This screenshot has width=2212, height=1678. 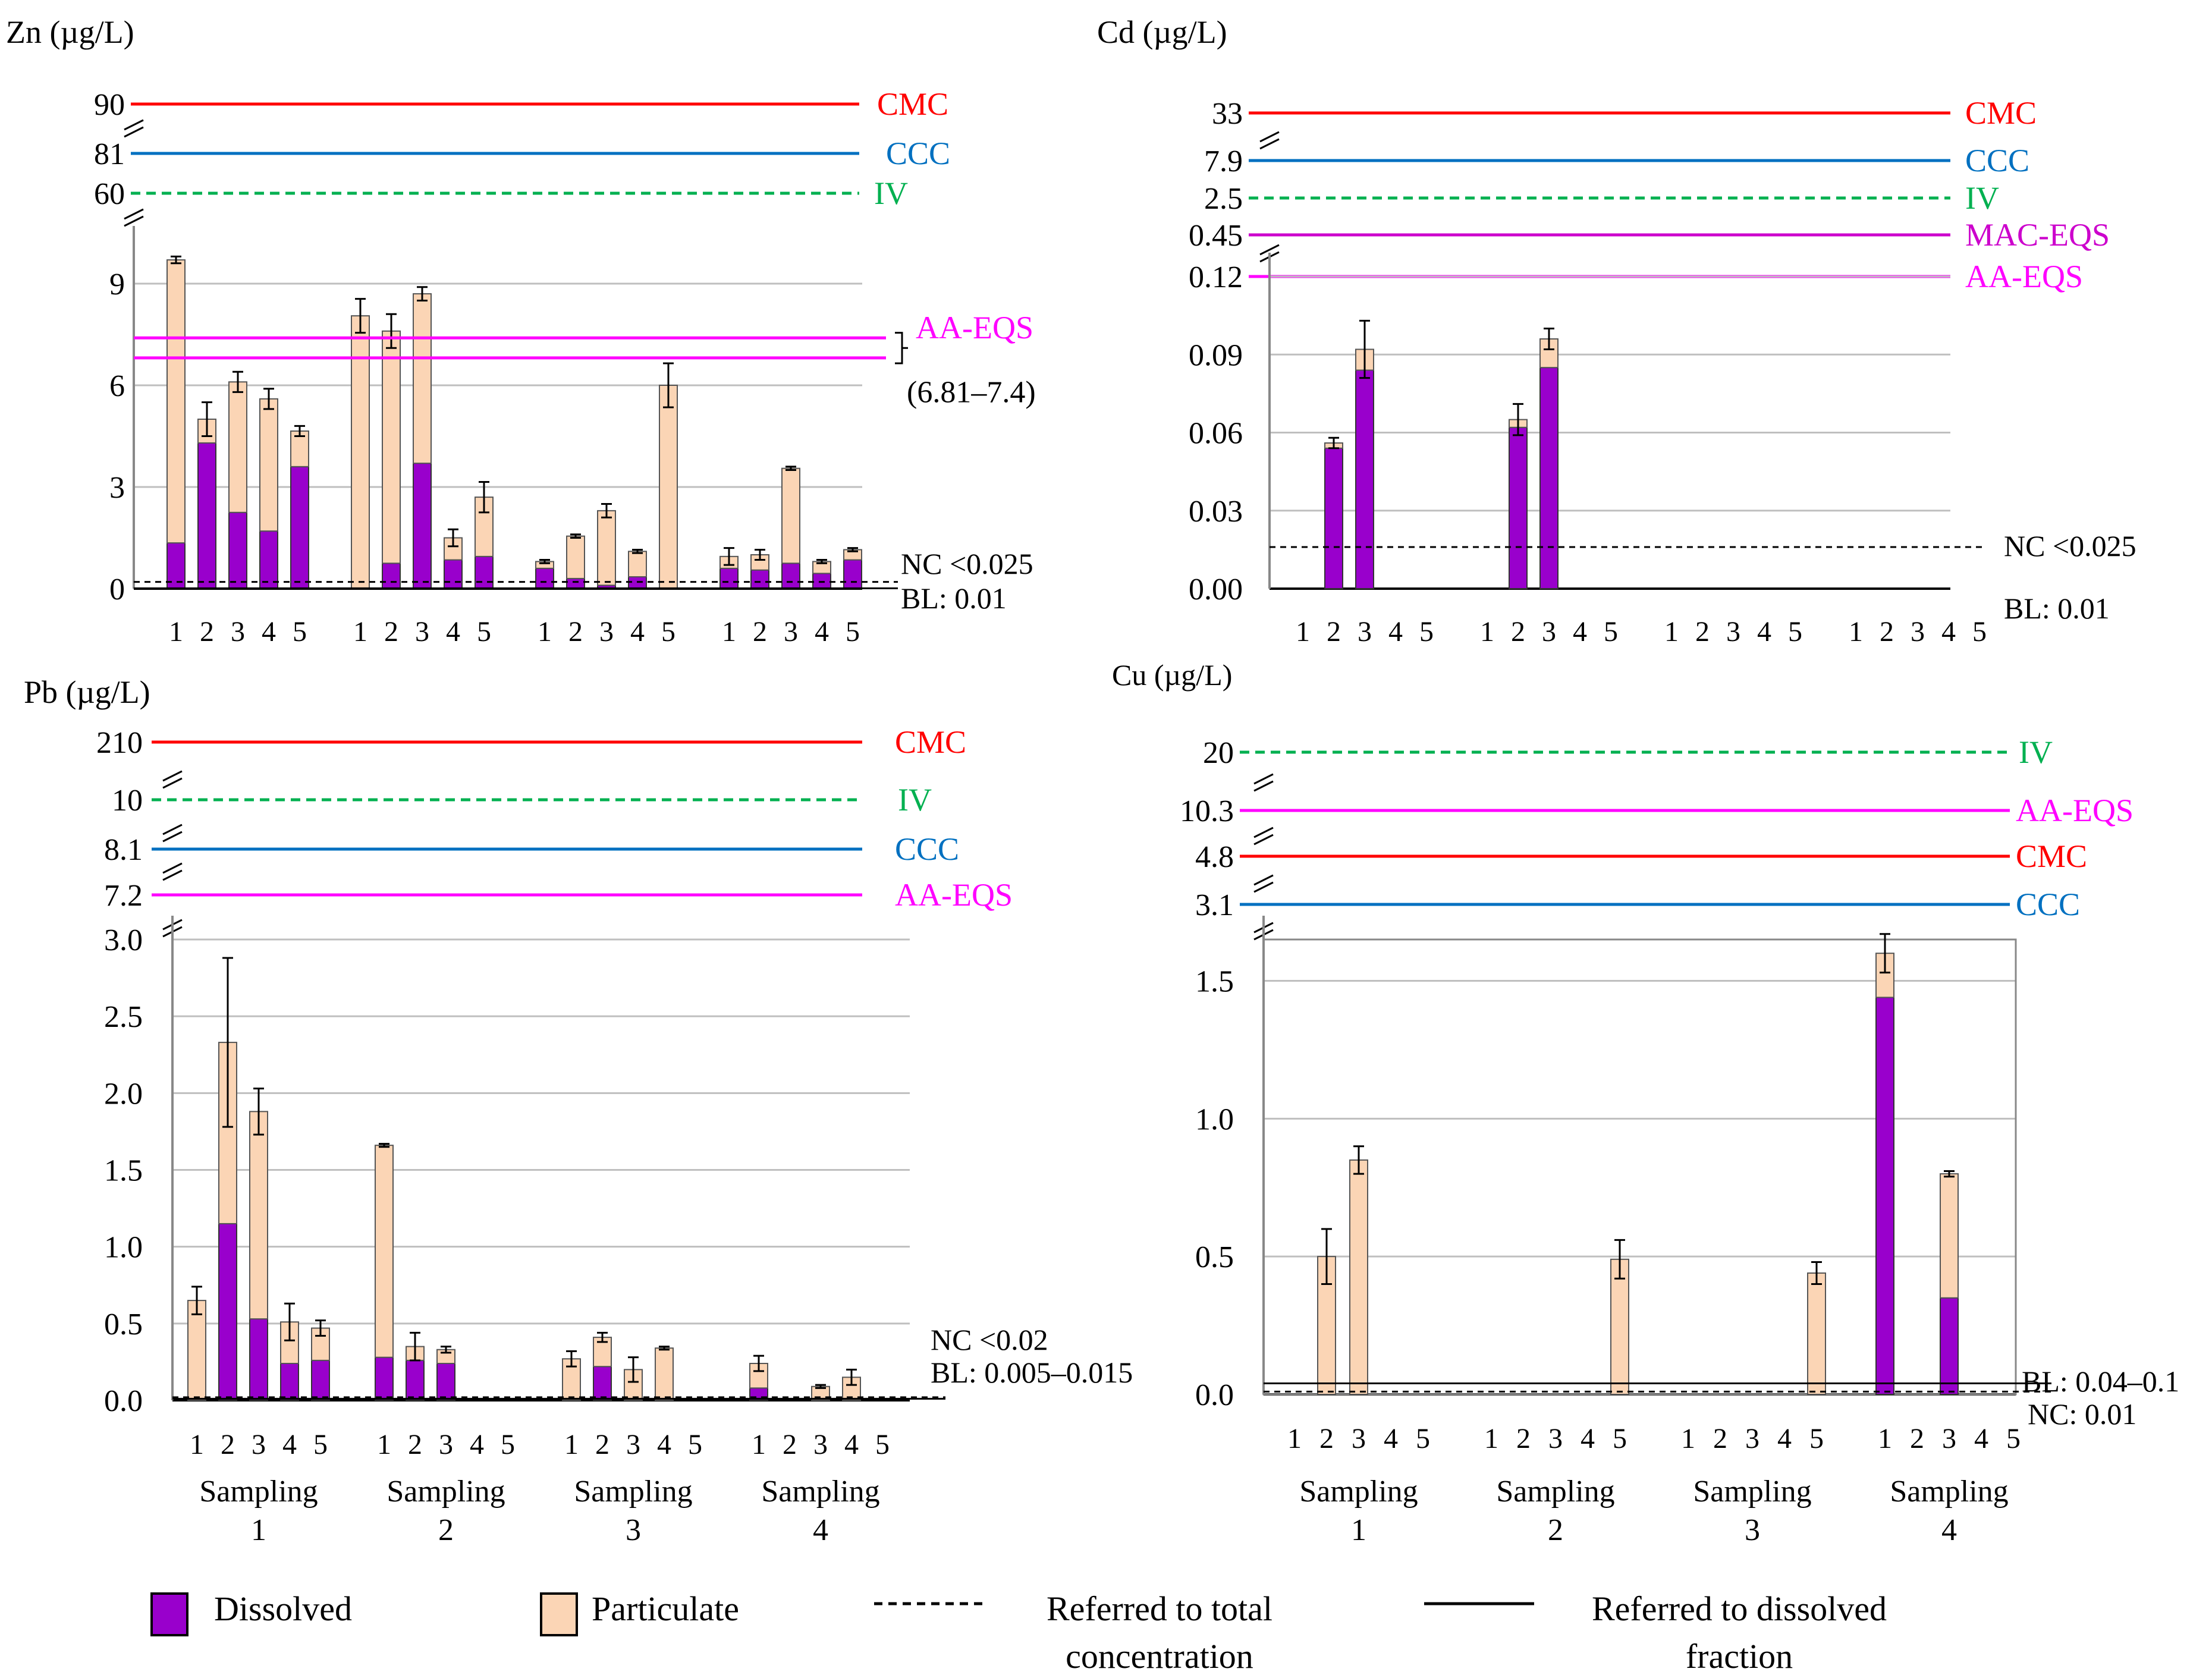 I want to click on zn-upper-tick-label: 81, so click(x=109, y=154).